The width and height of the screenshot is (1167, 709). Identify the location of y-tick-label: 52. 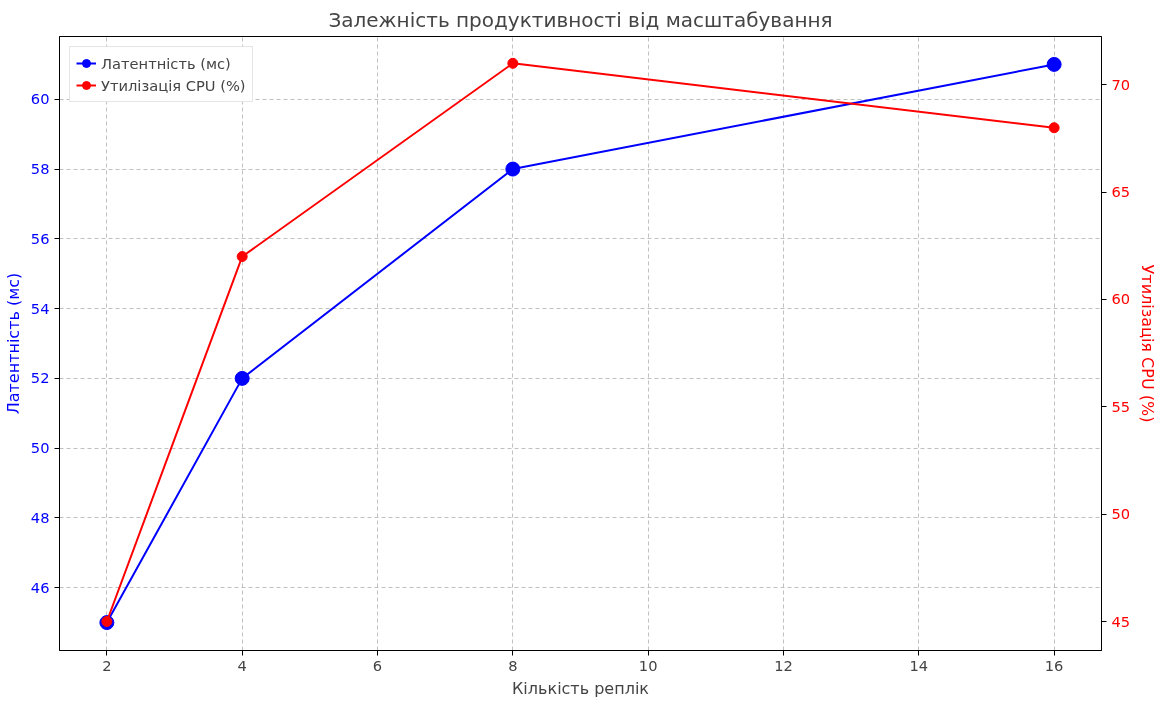
(40, 378).